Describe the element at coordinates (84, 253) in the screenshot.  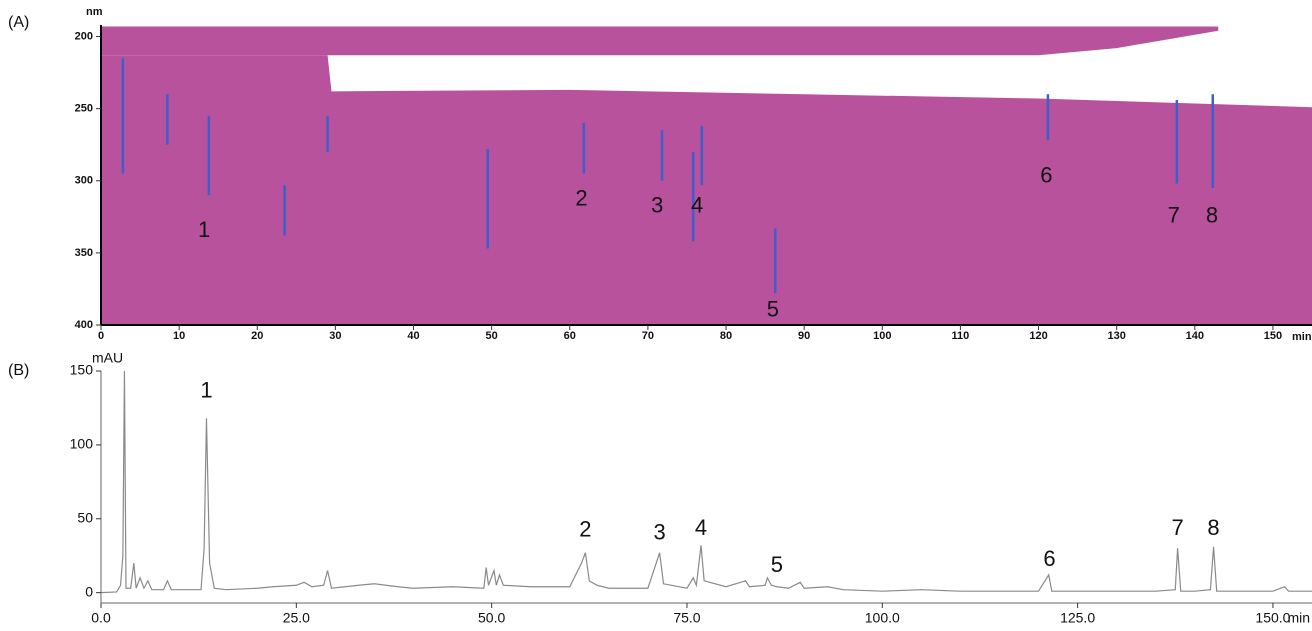
I see `y-tick-label: 350` at that location.